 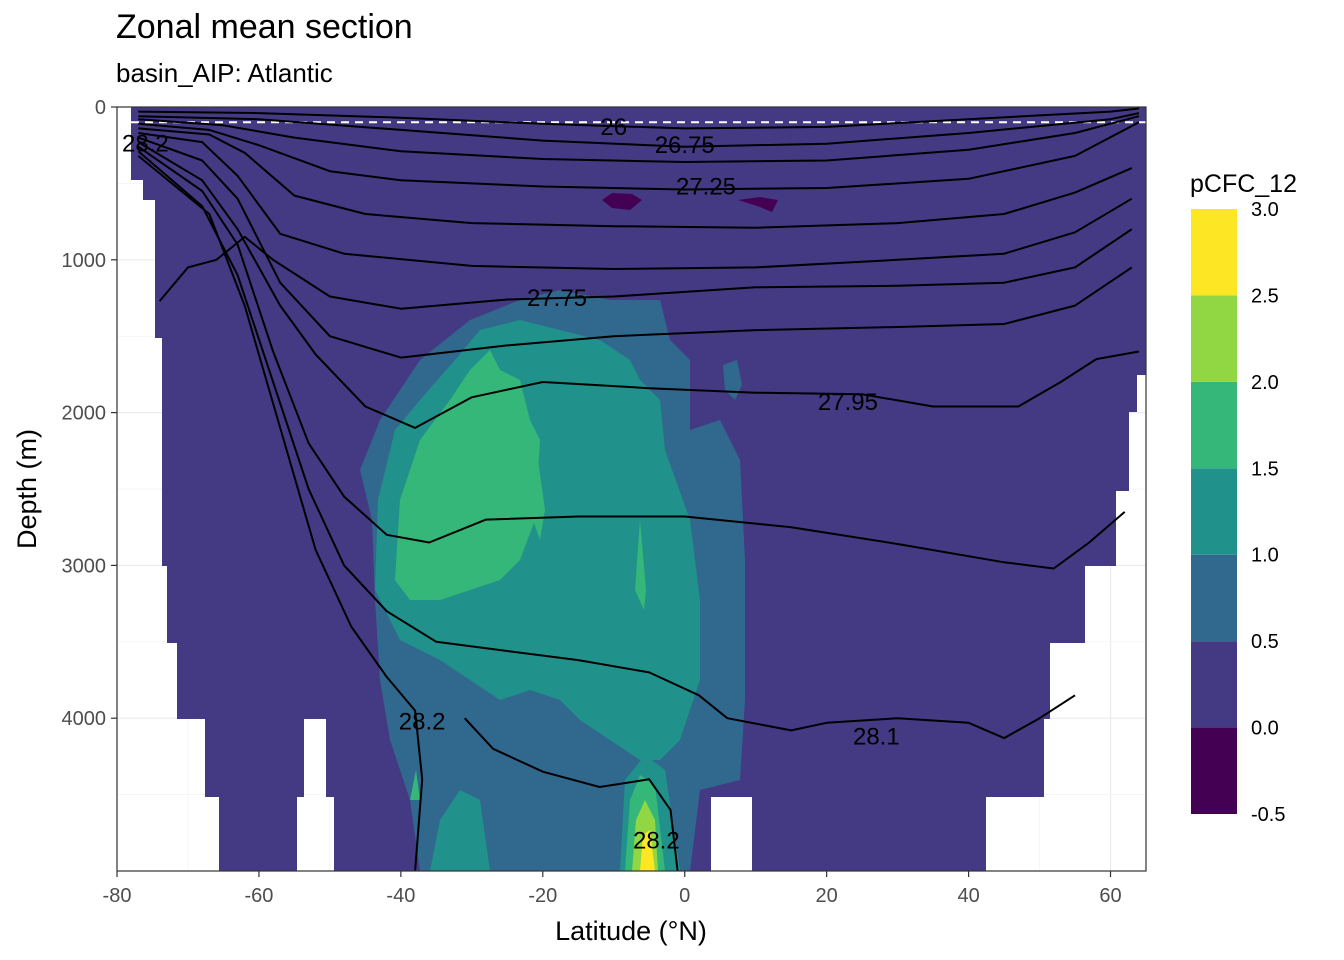 What do you see at coordinates (100, 108) in the screenshot?
I see `y-tick-label: 0` at bounding box center [100, 108].